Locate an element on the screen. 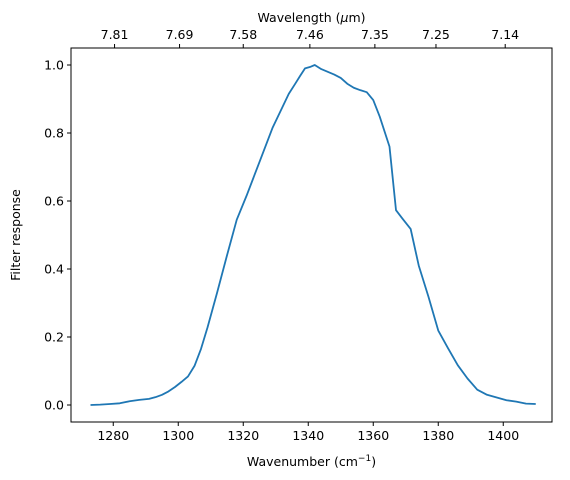  top-tick-label: 7.46 is located at coordinates (310, 34).